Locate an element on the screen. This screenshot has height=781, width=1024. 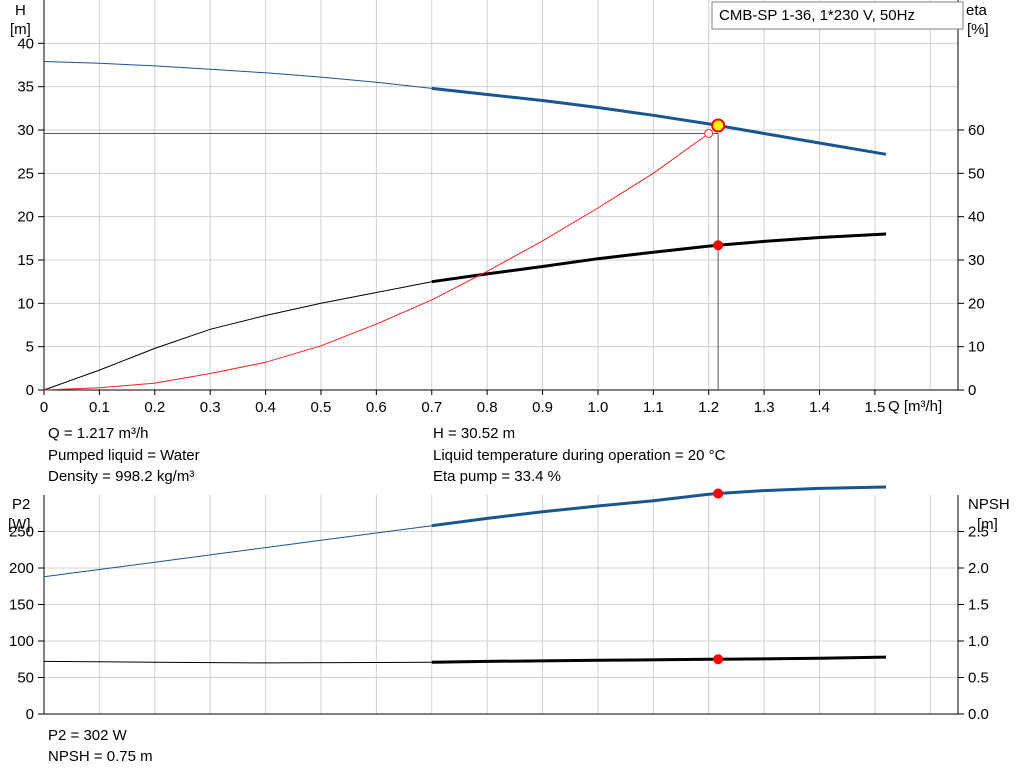
info-p2: P2 = 302 W is located at coordinates (87, 735).